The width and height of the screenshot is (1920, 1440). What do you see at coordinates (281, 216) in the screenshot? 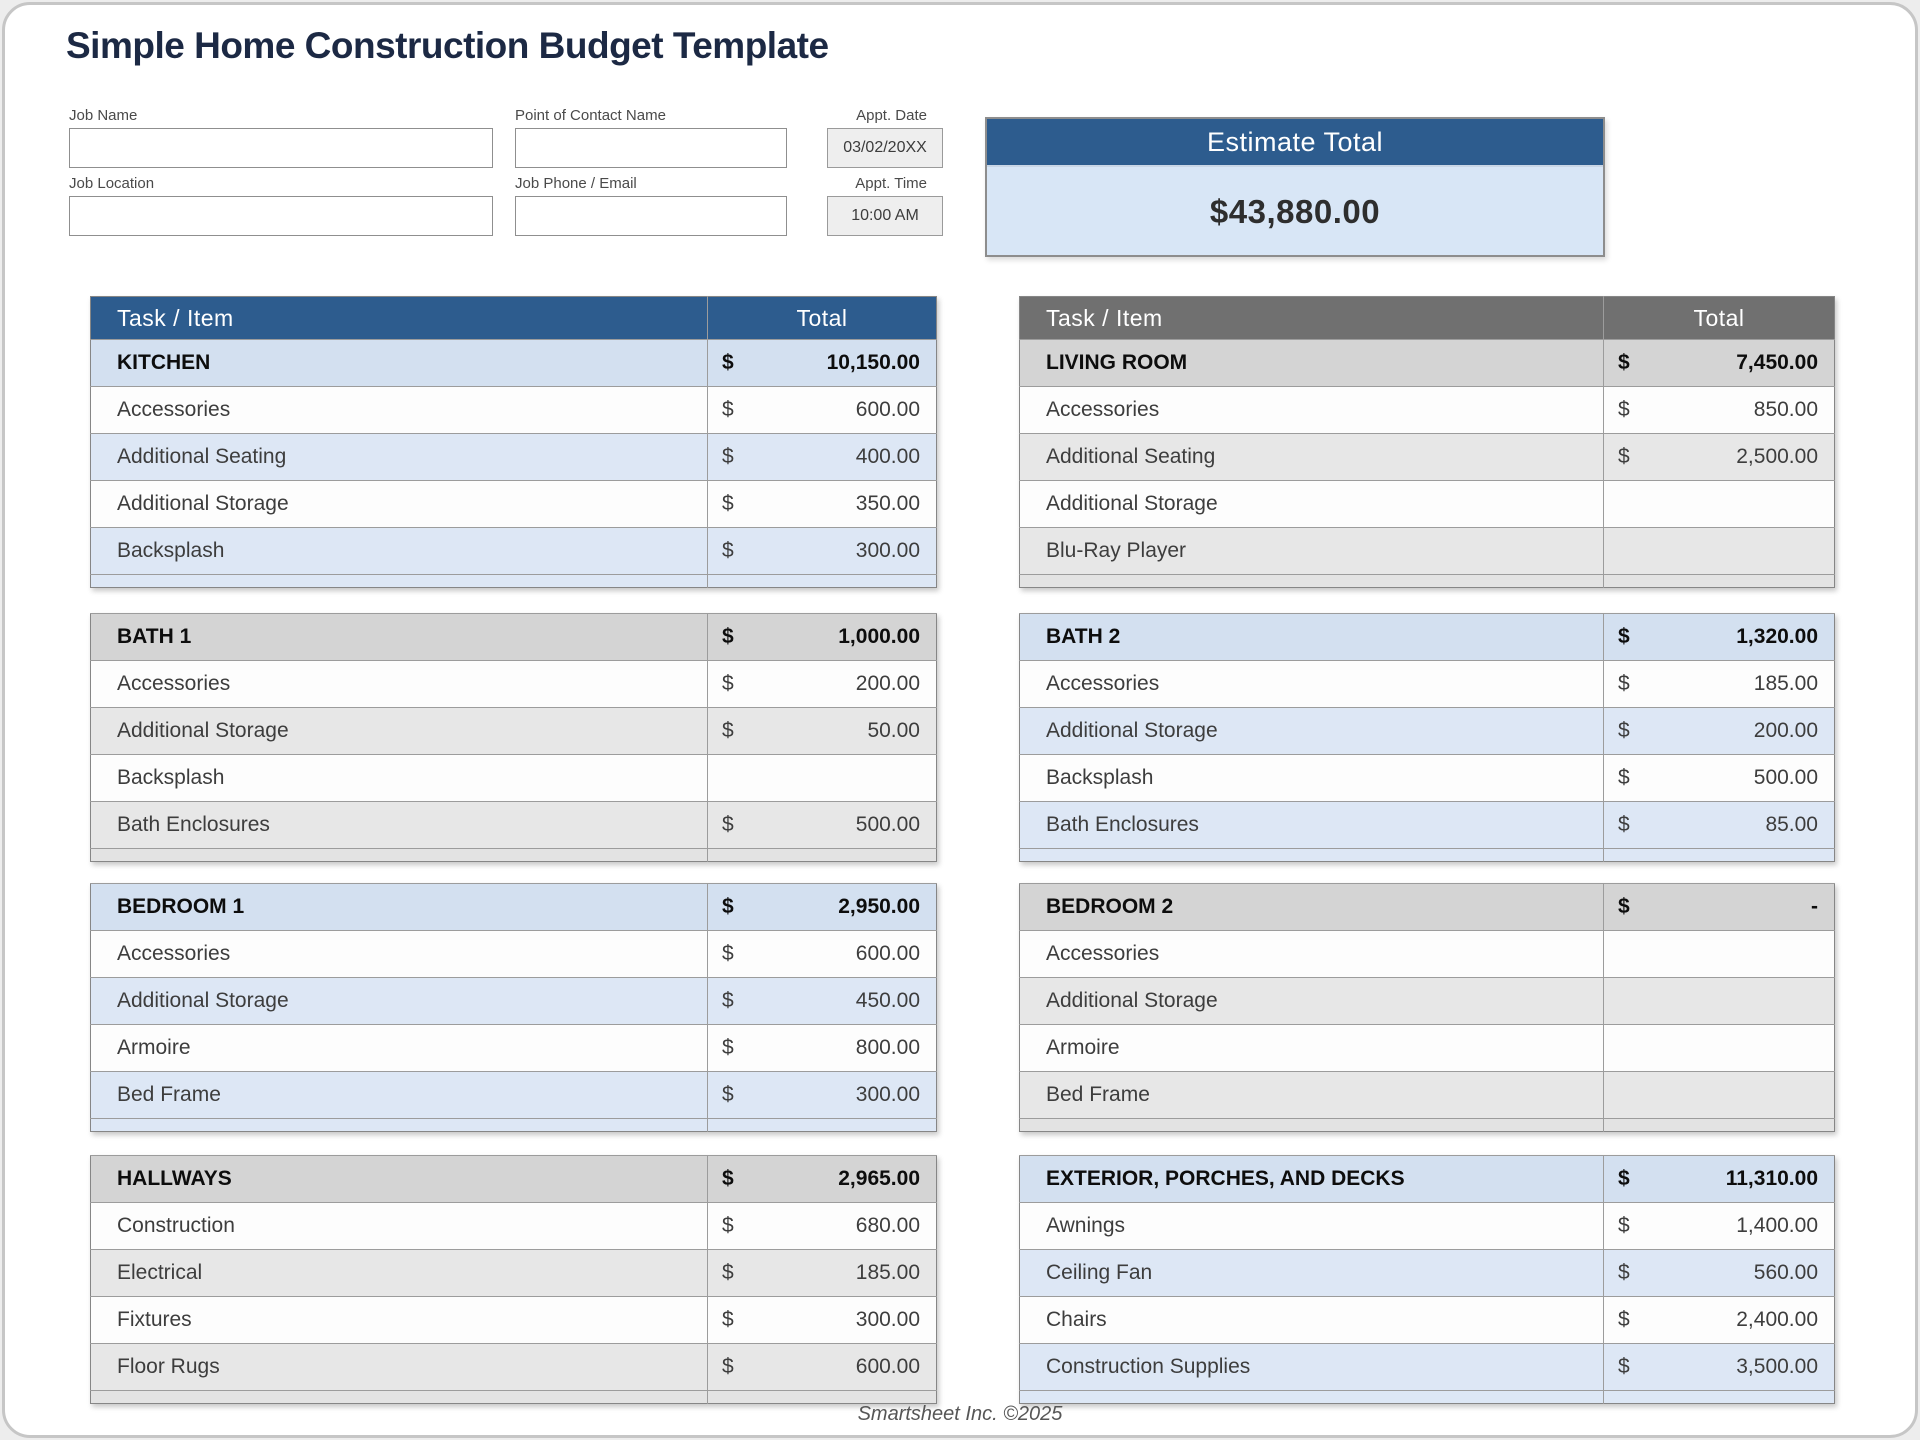
I see `job-location-input` at bounding box center [281, 216].